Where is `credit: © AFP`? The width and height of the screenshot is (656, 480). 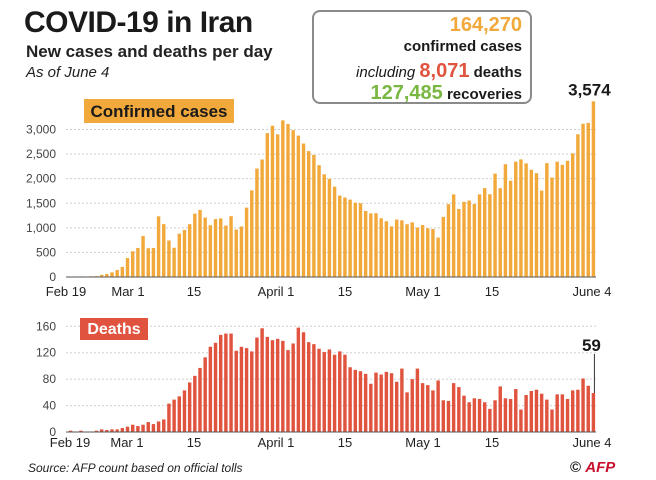 credit: © AFP is located at coordinates (592, 467).